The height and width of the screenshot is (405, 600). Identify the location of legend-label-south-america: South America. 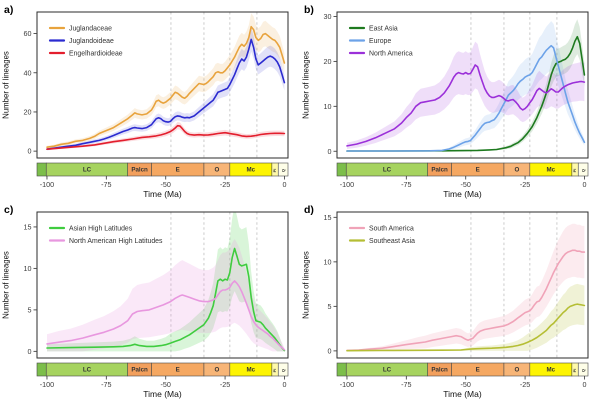
(391, 228).